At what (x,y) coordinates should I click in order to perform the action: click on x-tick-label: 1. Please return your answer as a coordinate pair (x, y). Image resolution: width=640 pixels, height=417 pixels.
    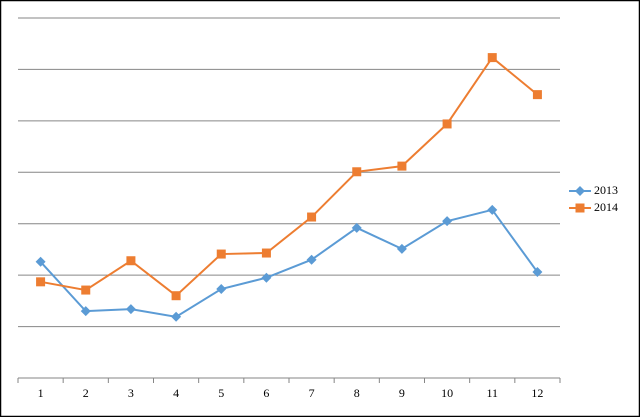
    Looking at the image, I should click on (41, 393).